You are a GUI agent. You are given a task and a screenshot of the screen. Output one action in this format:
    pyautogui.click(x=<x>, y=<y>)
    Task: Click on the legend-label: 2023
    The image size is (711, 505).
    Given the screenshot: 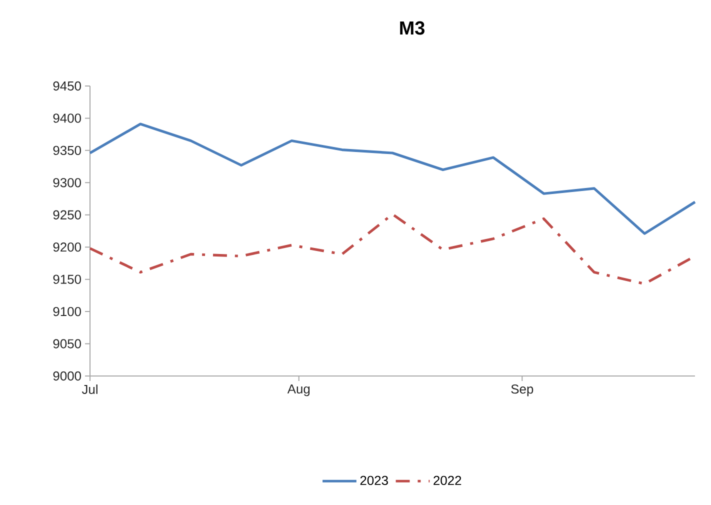 What is the action you would take?
    pyautogui.click(x=374, y=481)
    